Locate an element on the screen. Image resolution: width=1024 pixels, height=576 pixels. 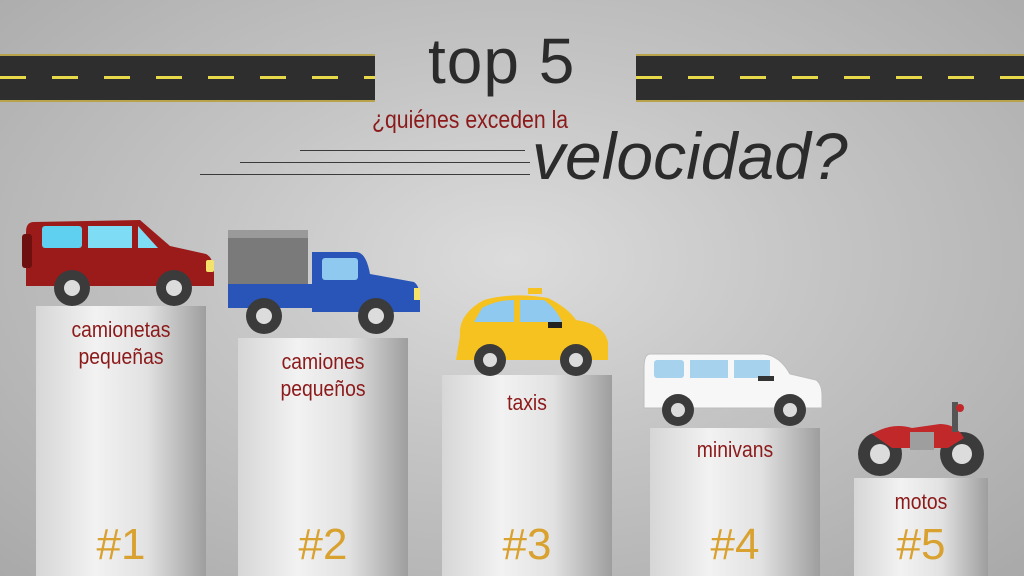
rank-number: #2 is located at coordinates (323, 544).